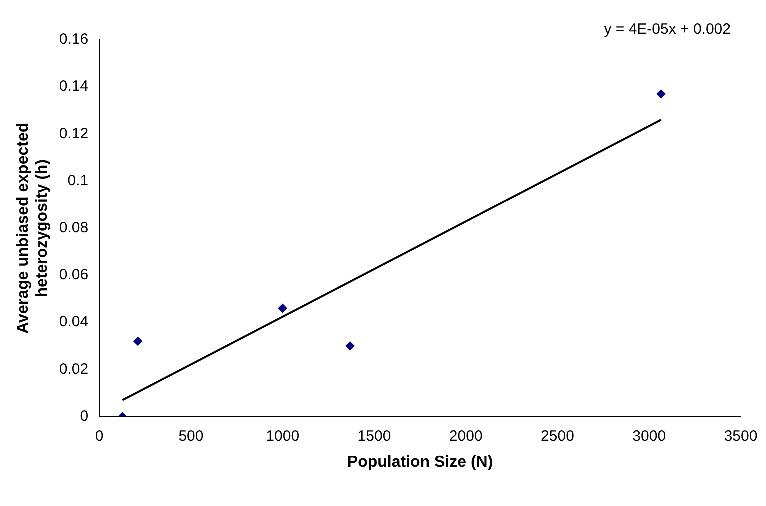  What do you see at coordinates (375, 436) in the screenshot?
I see `x-tick-label: 1500` at bounding box center [375, 436].